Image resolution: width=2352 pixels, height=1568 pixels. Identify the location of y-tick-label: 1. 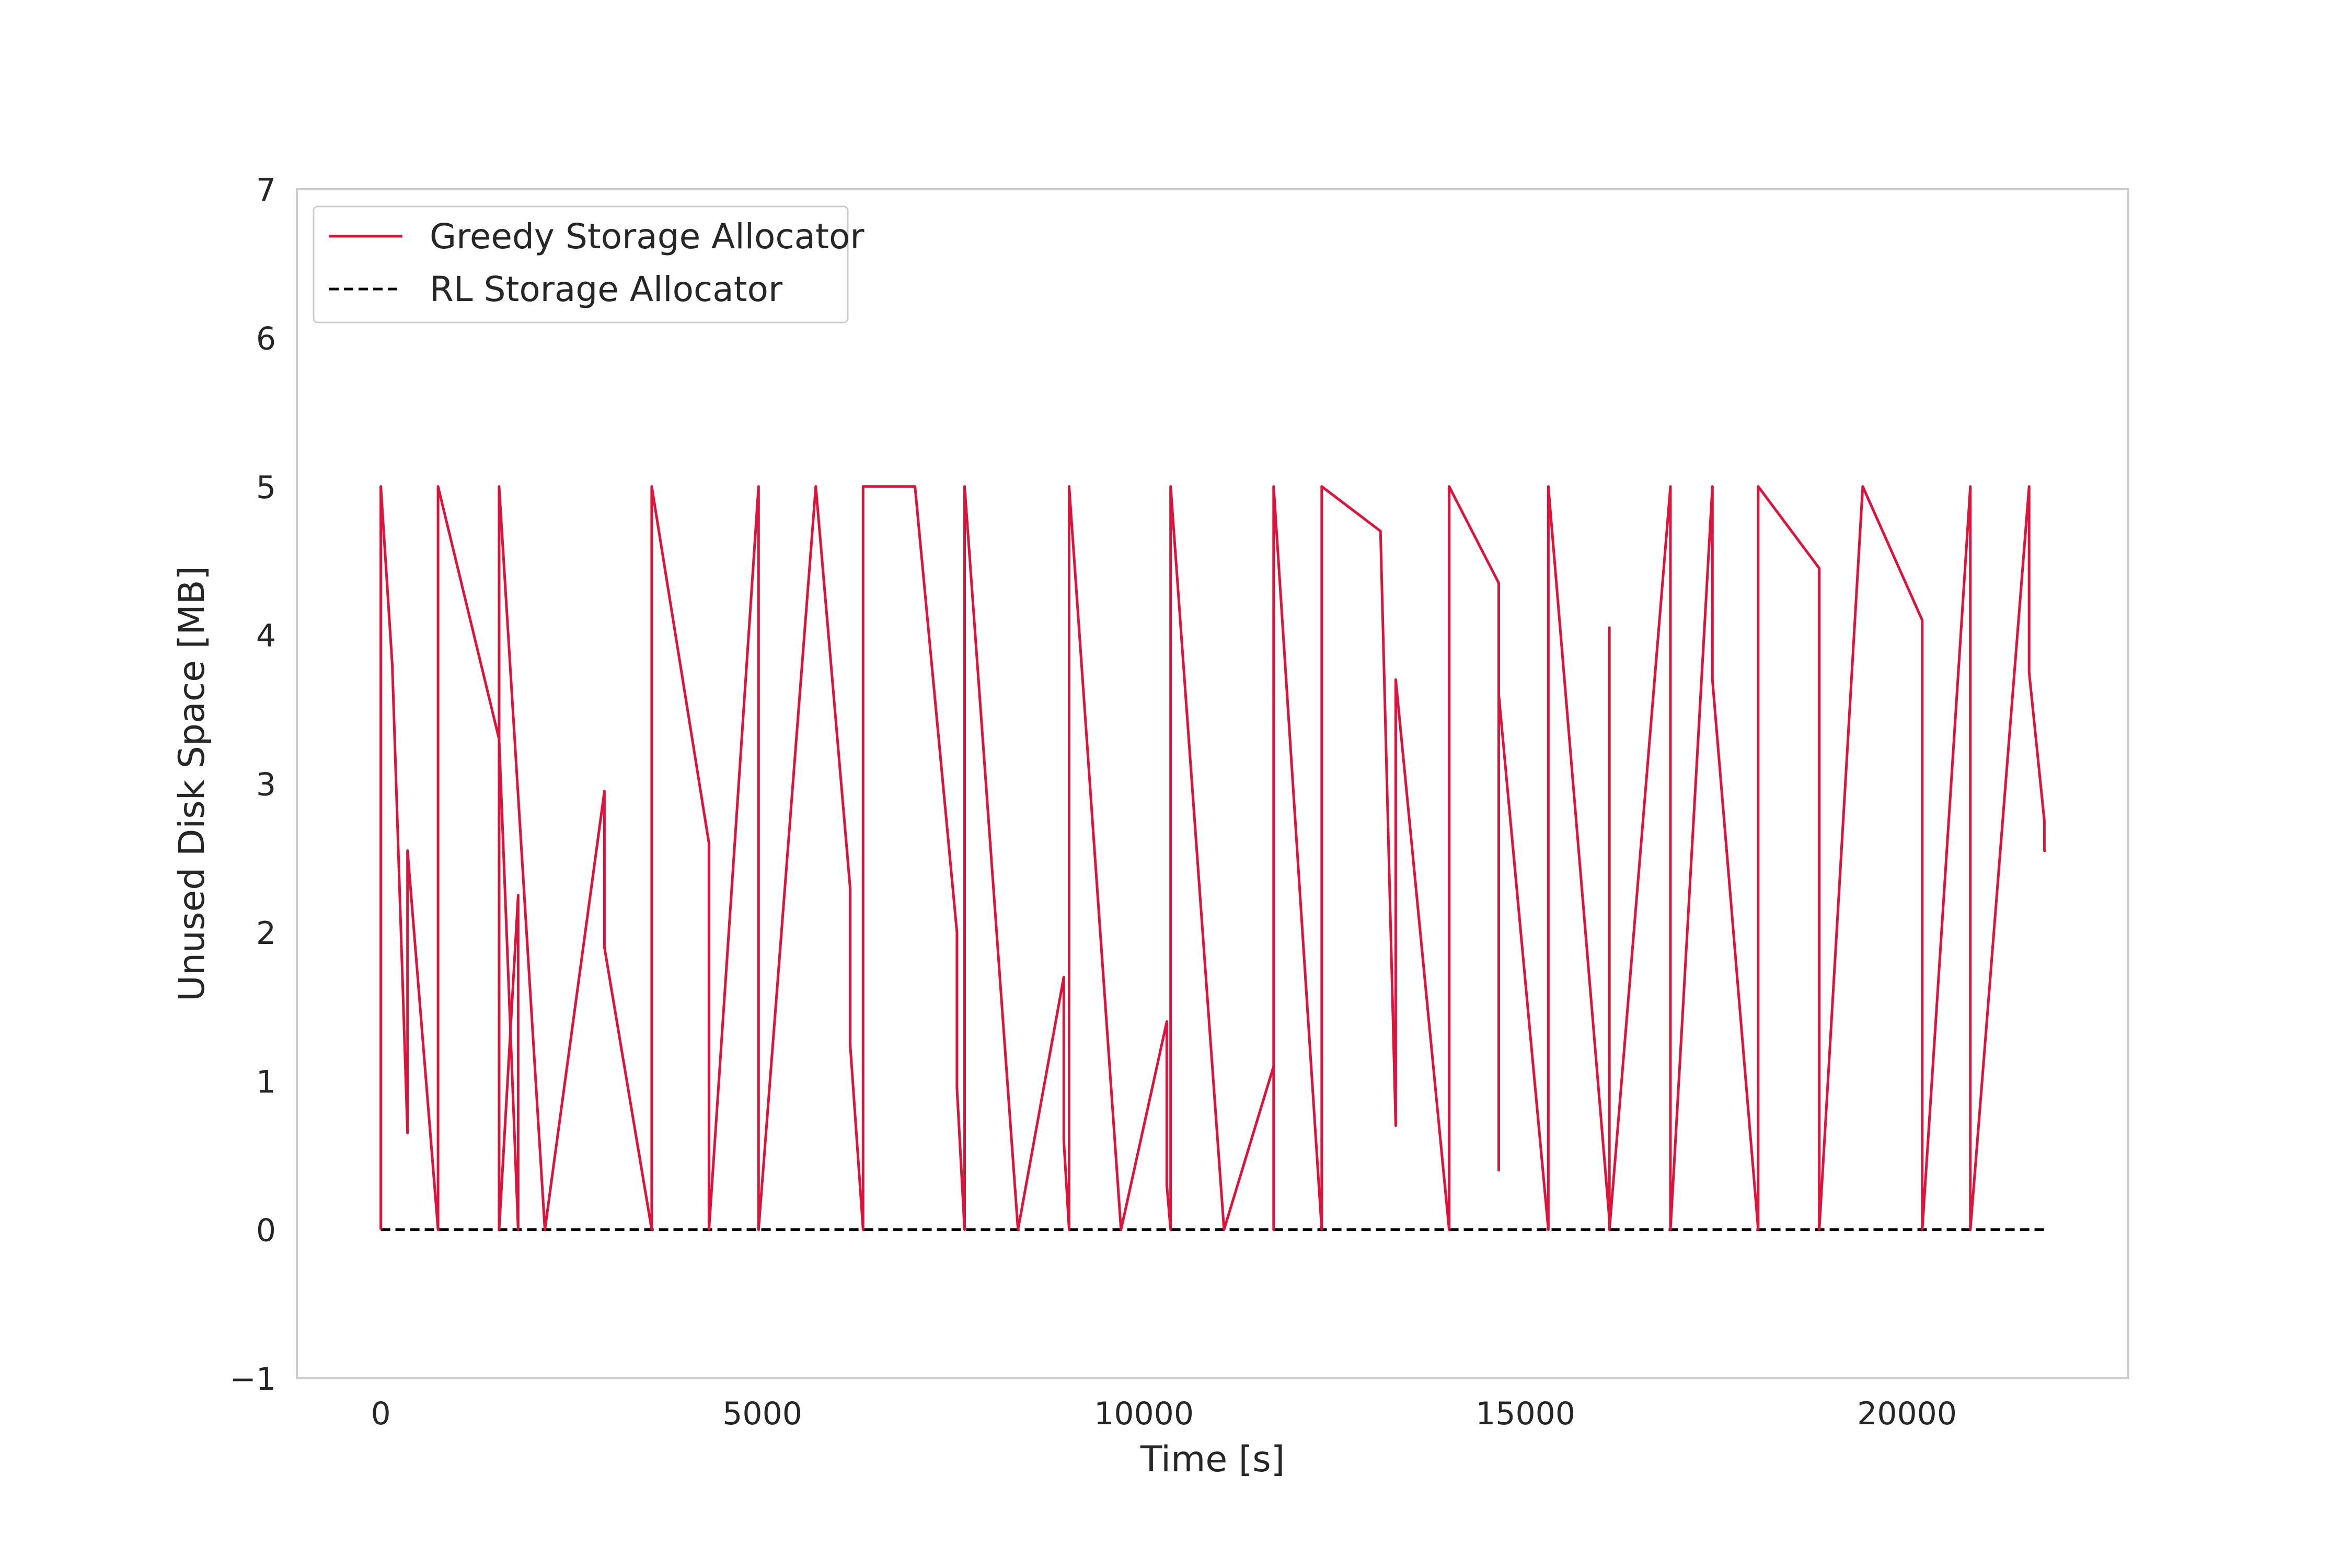
(266, 1082).